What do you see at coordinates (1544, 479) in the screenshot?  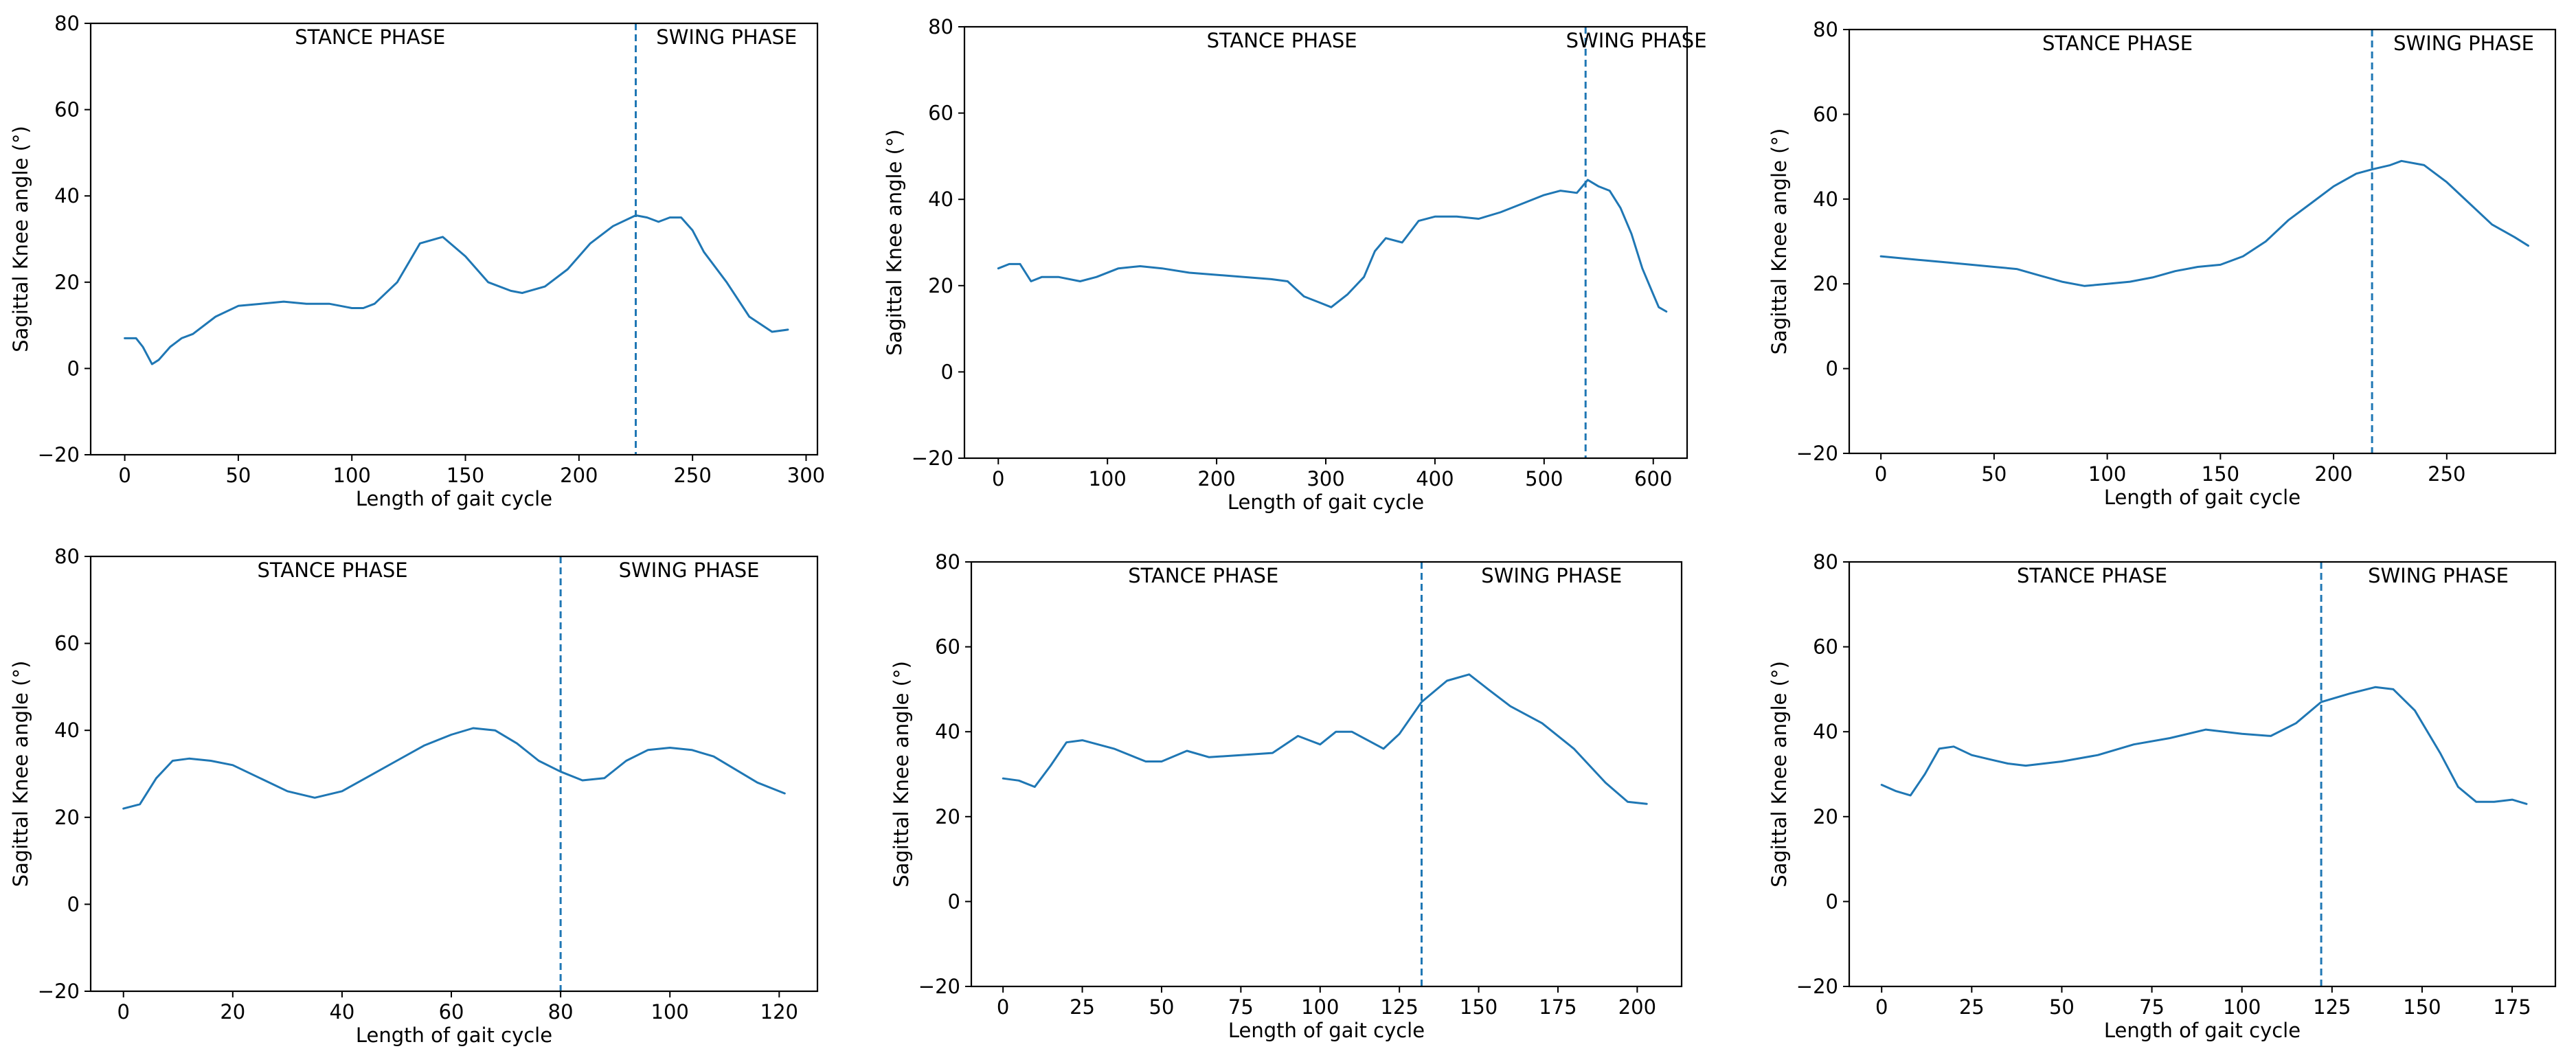 I see `x-tick-label: 500` at bounding box center [1544, 479].